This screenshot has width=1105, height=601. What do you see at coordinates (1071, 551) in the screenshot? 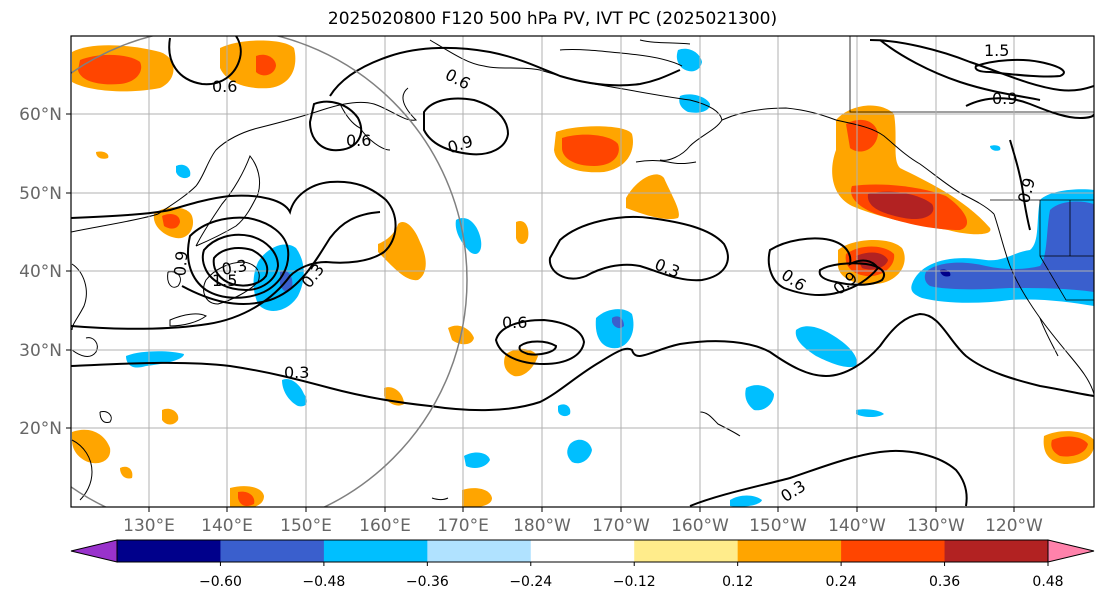
I see `colorbar-extend-high` at bounding box center [1071, 551].